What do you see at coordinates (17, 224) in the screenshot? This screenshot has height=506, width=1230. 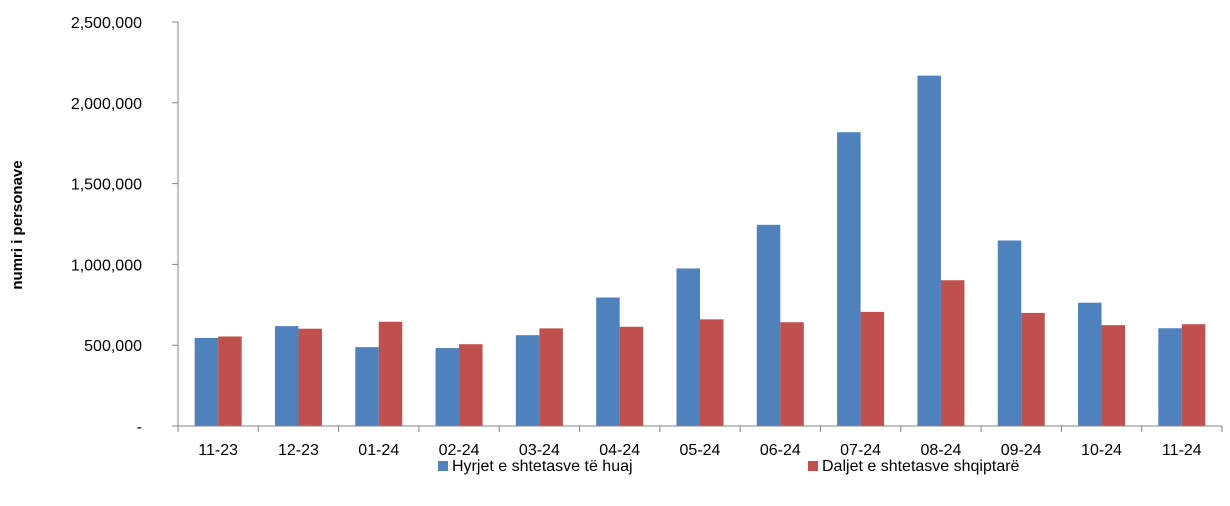 I see `y-axis-title: numri i personave` at bounding box center [17, 224].